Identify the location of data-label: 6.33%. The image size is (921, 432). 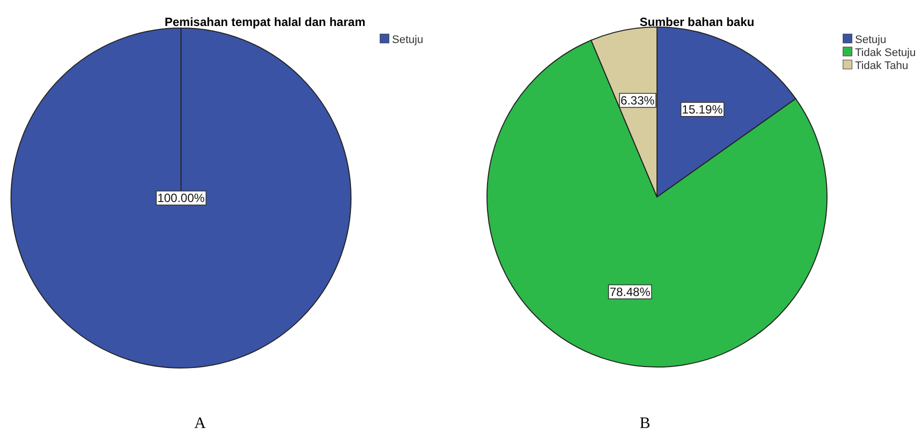
(637, 100).